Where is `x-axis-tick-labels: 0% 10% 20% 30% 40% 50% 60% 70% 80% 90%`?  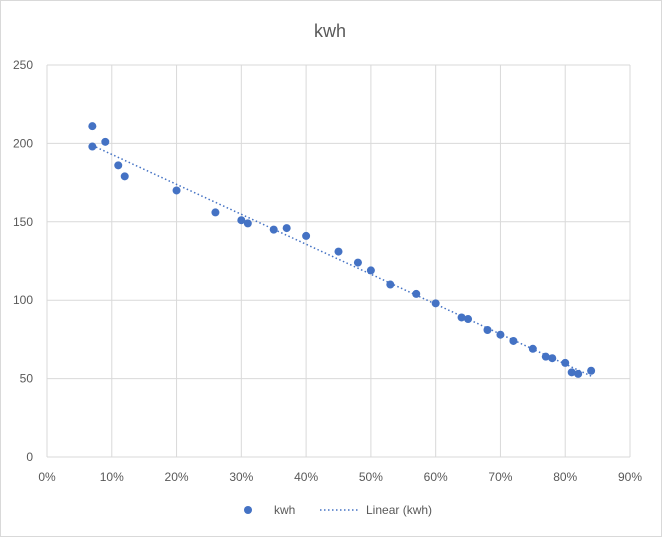 x-axis-tick-labels: 0% 10% 20% 30% 40% 50% 60% 70% 80% 90% is located at coordinates (340, 477).